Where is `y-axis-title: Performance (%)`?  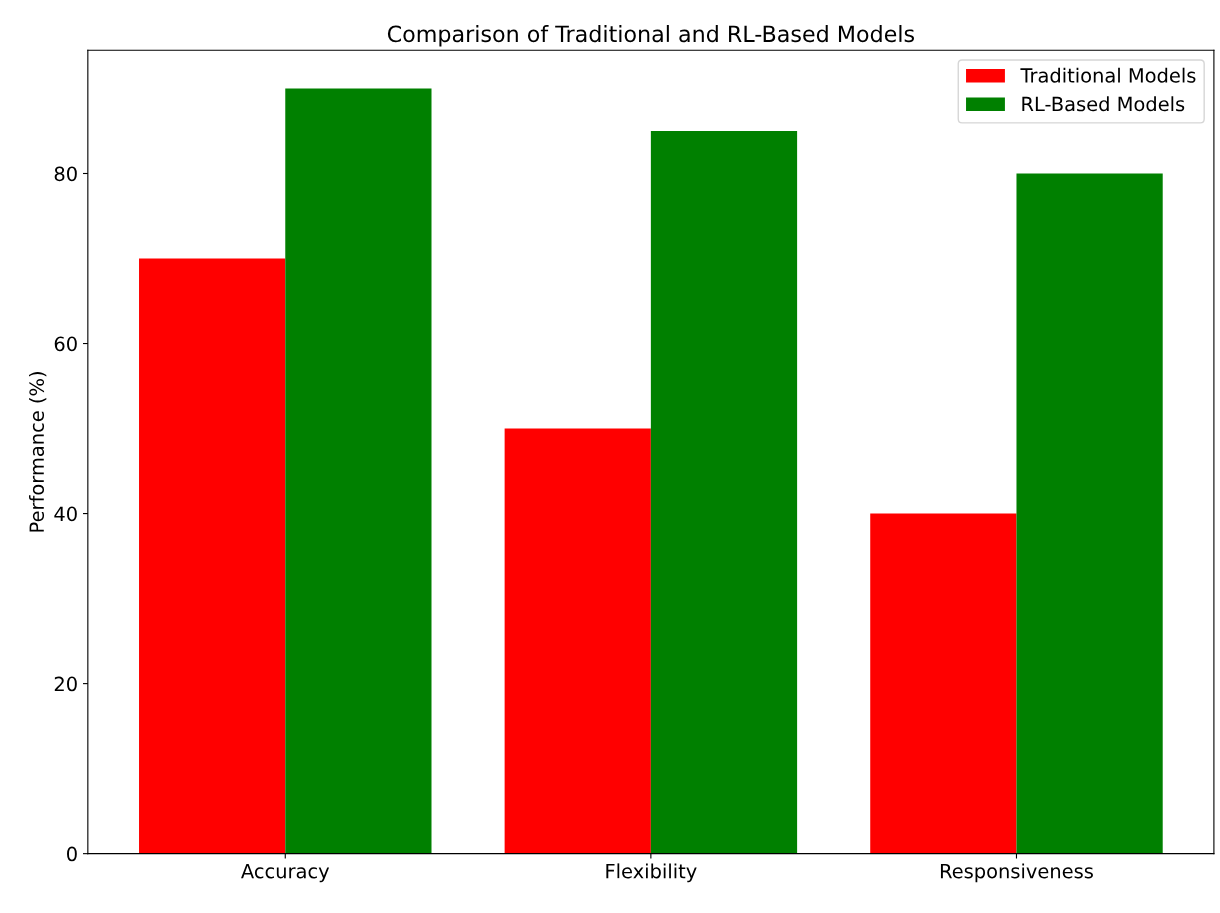
y-axis-title: Performance (%) is located at coordinates (38, 452).